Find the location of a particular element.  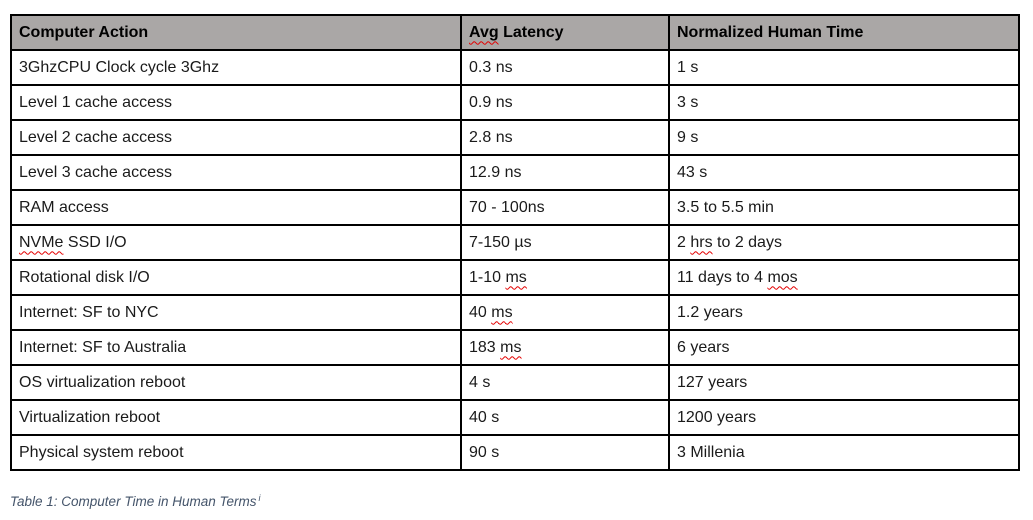

table-row: 3GhzCPU Clock cycle 3Ghz 0.3 ns 1 s is located at coordinates (515, 67).